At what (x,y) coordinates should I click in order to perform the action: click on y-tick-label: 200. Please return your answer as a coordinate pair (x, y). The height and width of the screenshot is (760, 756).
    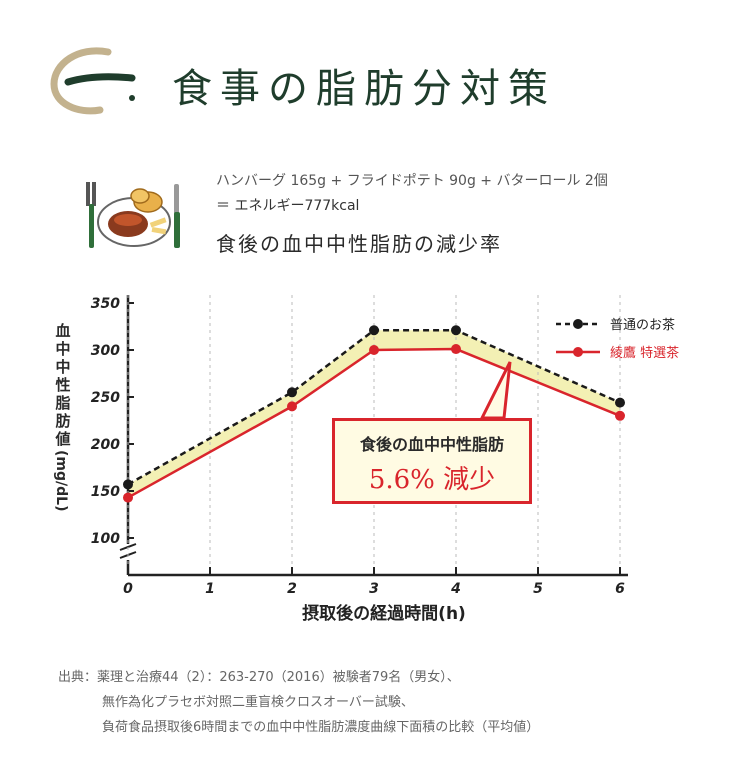
    Looking at the image, I should click on (105, 445).